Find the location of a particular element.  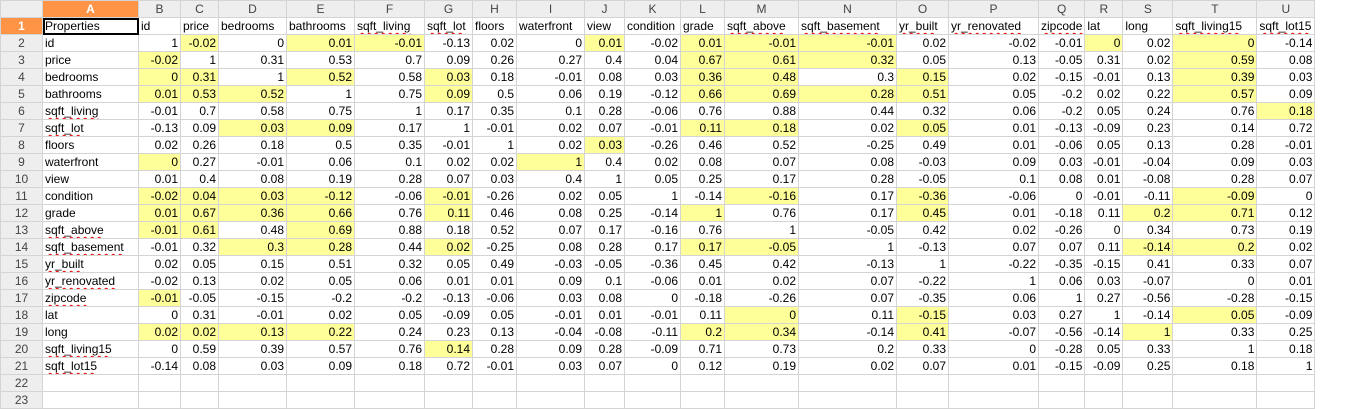

cell-f18: 0.05 is located at coordinates (389, 315).